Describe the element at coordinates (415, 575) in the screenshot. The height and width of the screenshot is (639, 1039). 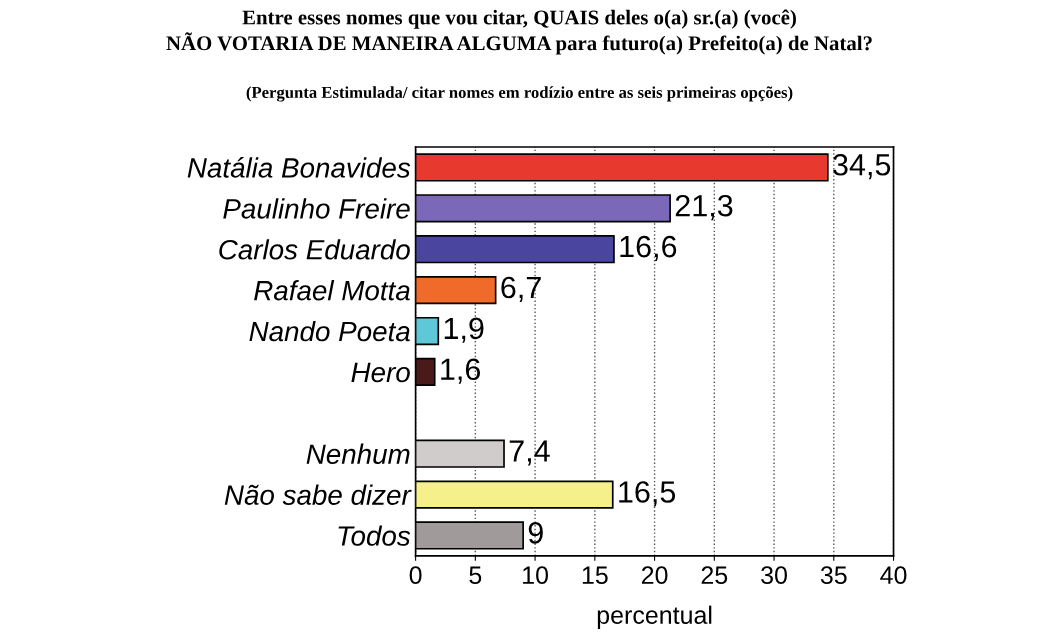
I see `x-tick-label: 0` at that location.